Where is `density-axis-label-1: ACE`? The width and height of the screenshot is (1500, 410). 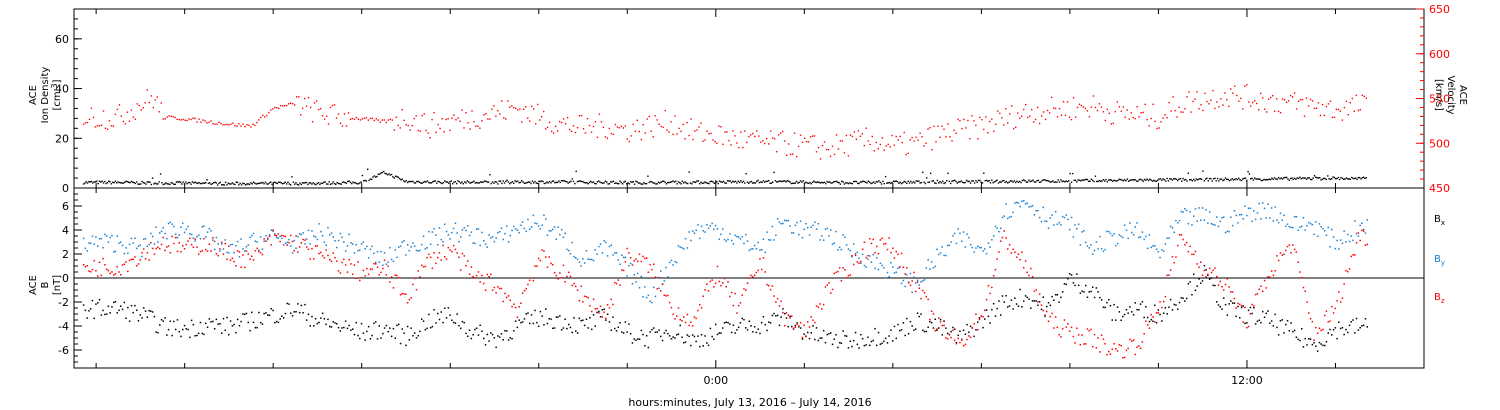 density-axis-label-1: ACE is located at coordinates (33, 95).